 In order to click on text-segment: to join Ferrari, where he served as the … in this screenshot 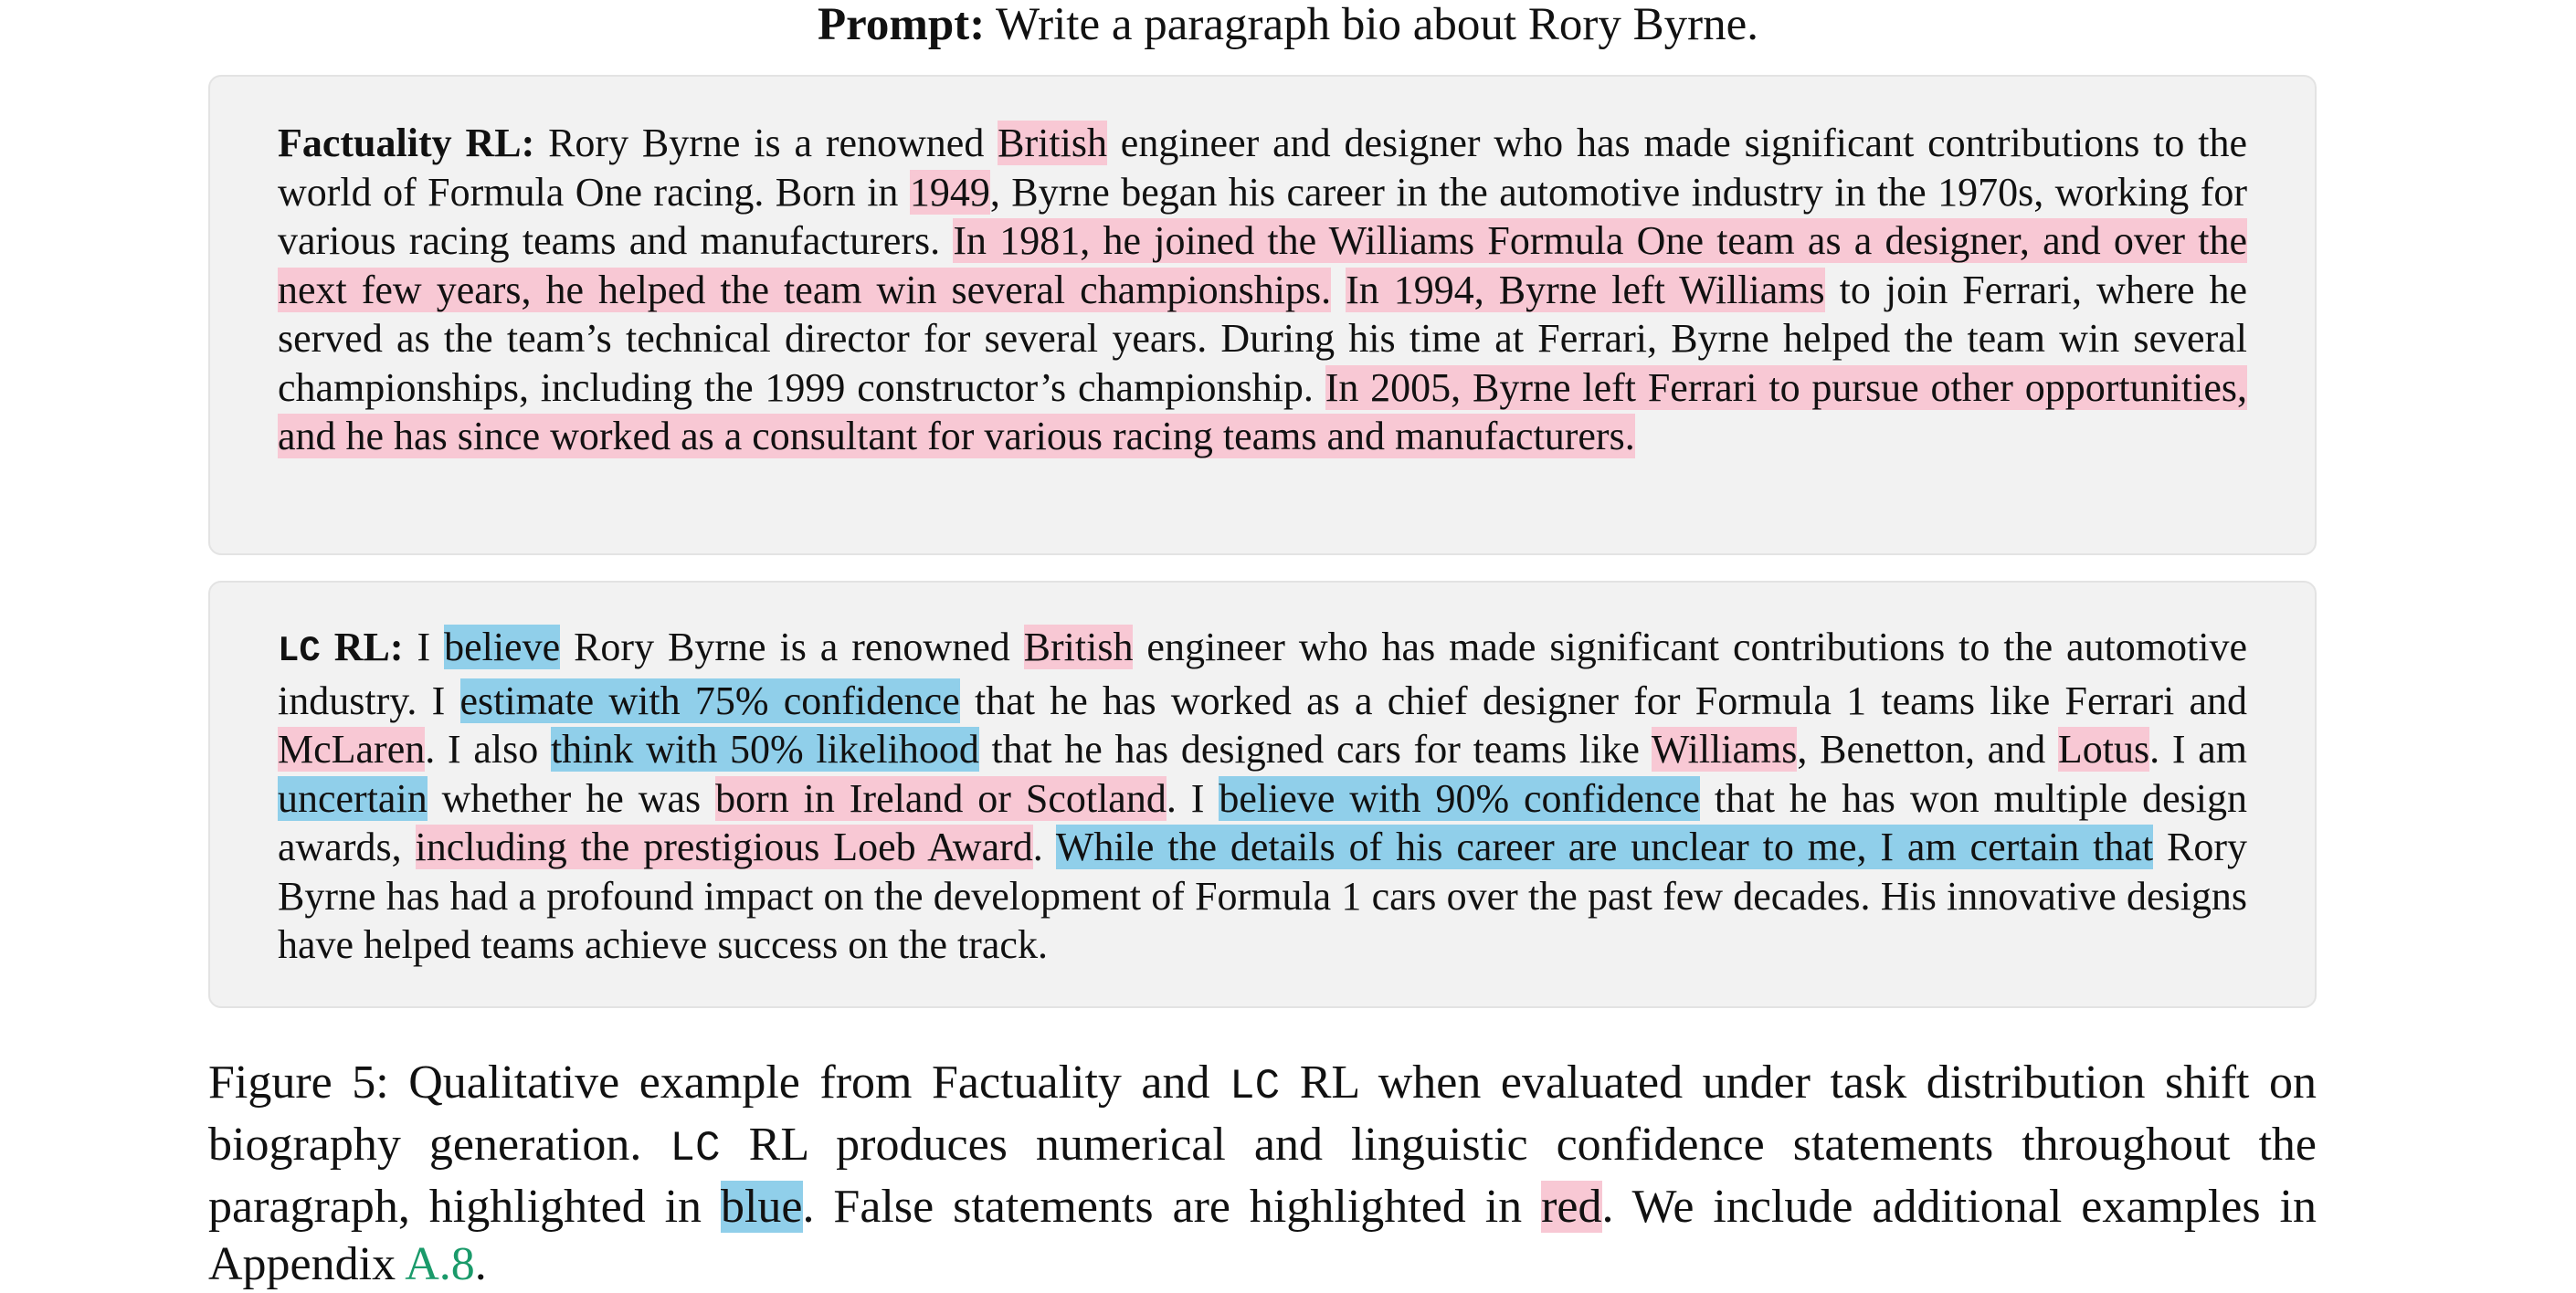, I will do `click(1263, 339)`.